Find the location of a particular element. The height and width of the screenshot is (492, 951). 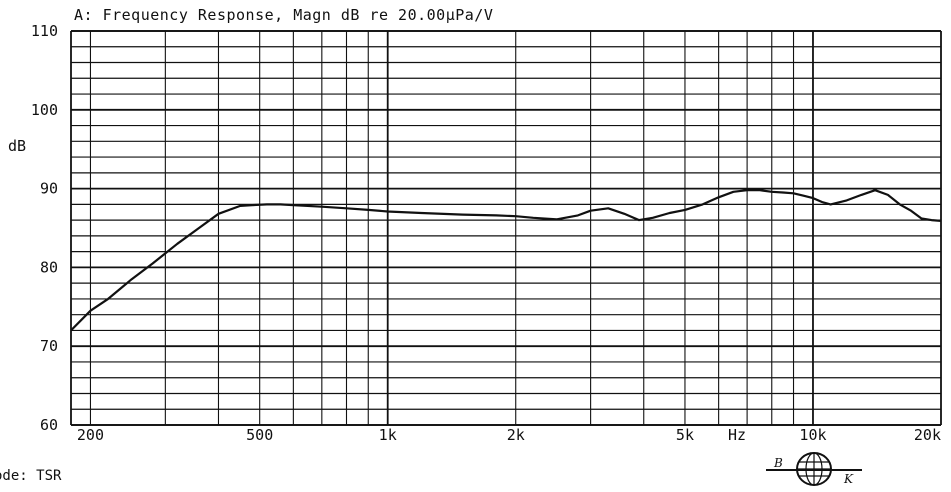

x-tick-label: 1k is located at coordinates (388, 435).